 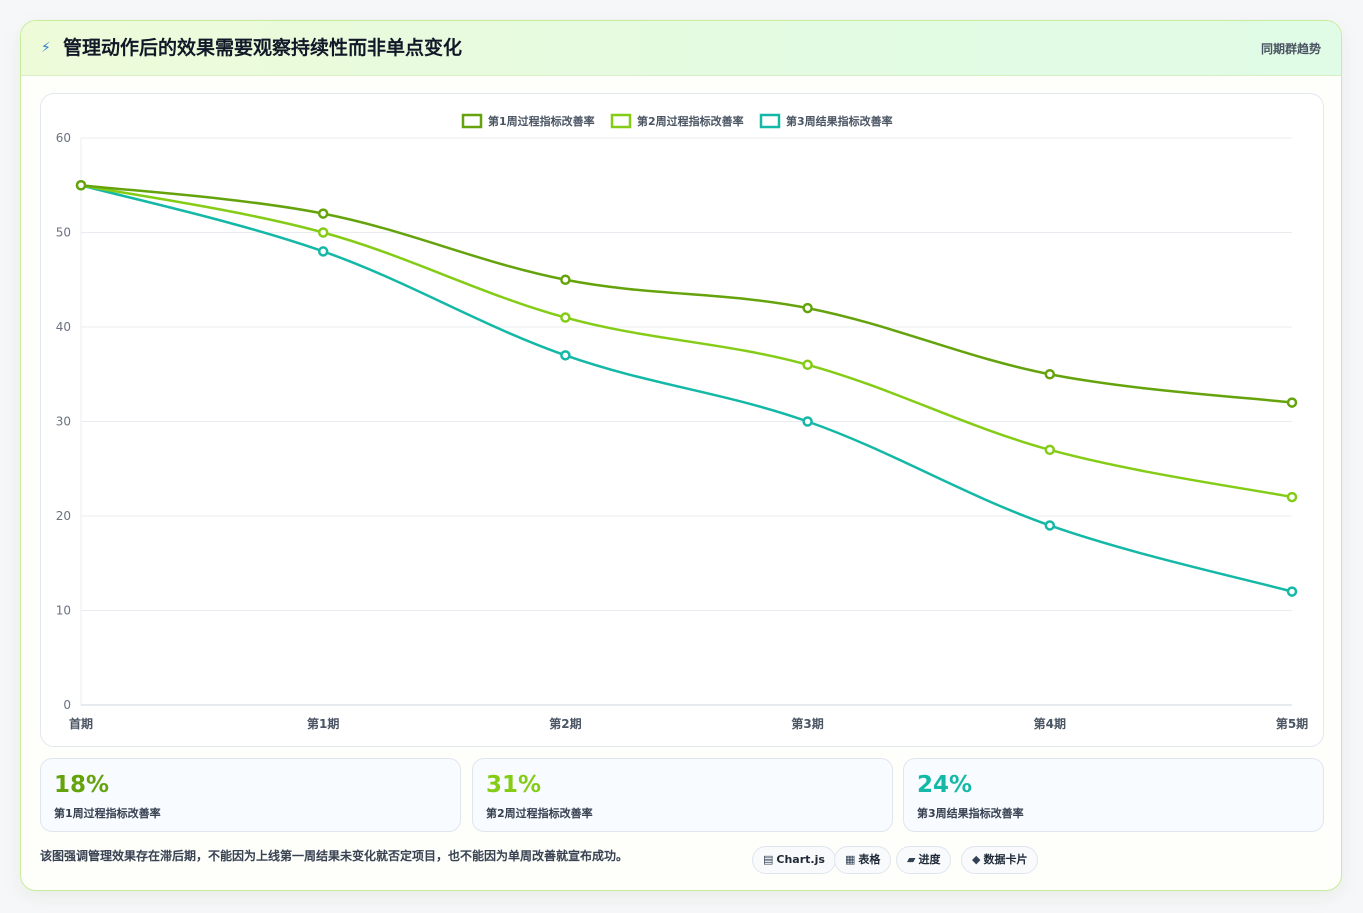 What do you see at coordinates (63, 422) in the screenshot?
I see `y-tick-label: 30` at bounding box center [63, 422].